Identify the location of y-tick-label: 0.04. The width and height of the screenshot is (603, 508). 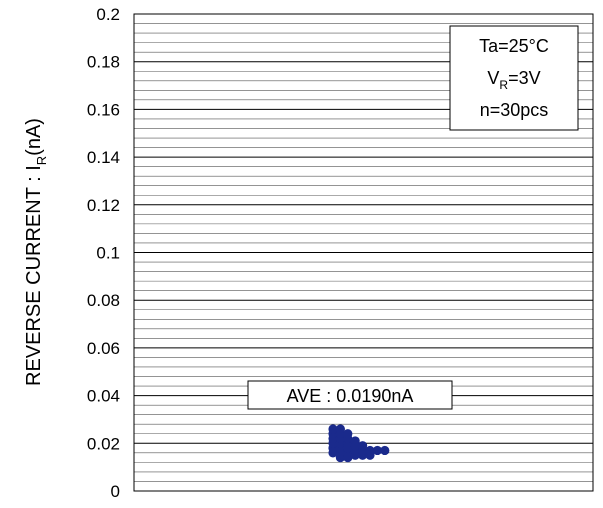
(103, 396).